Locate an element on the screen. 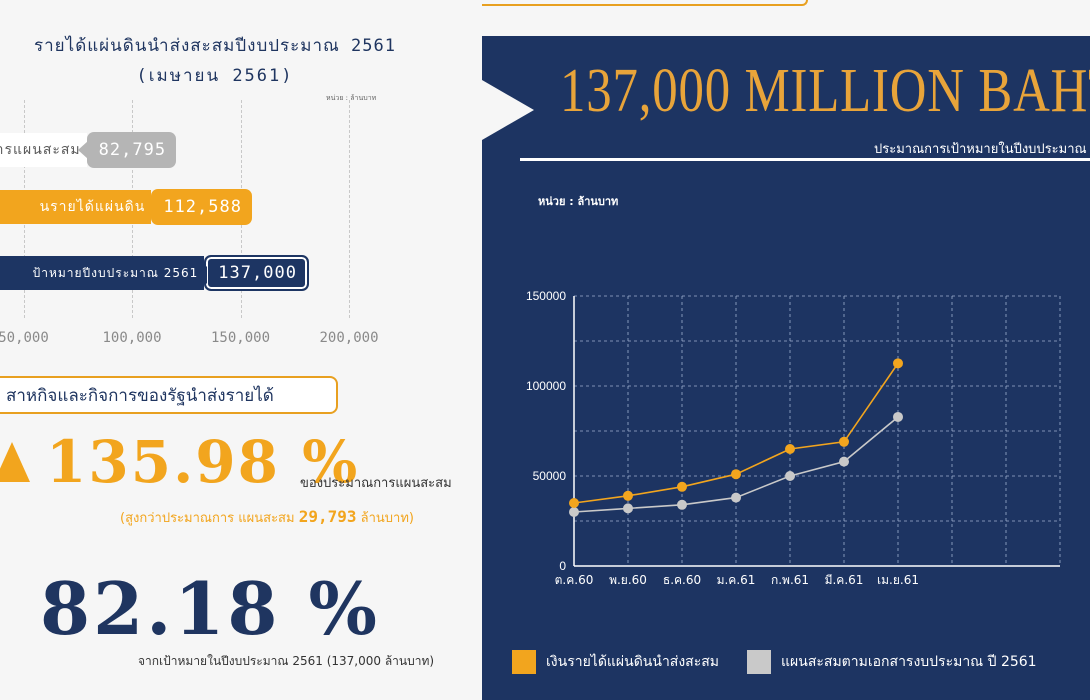 The image size is (1090, 700). y-tick-label: 0 is located at coordinates (562, 566).